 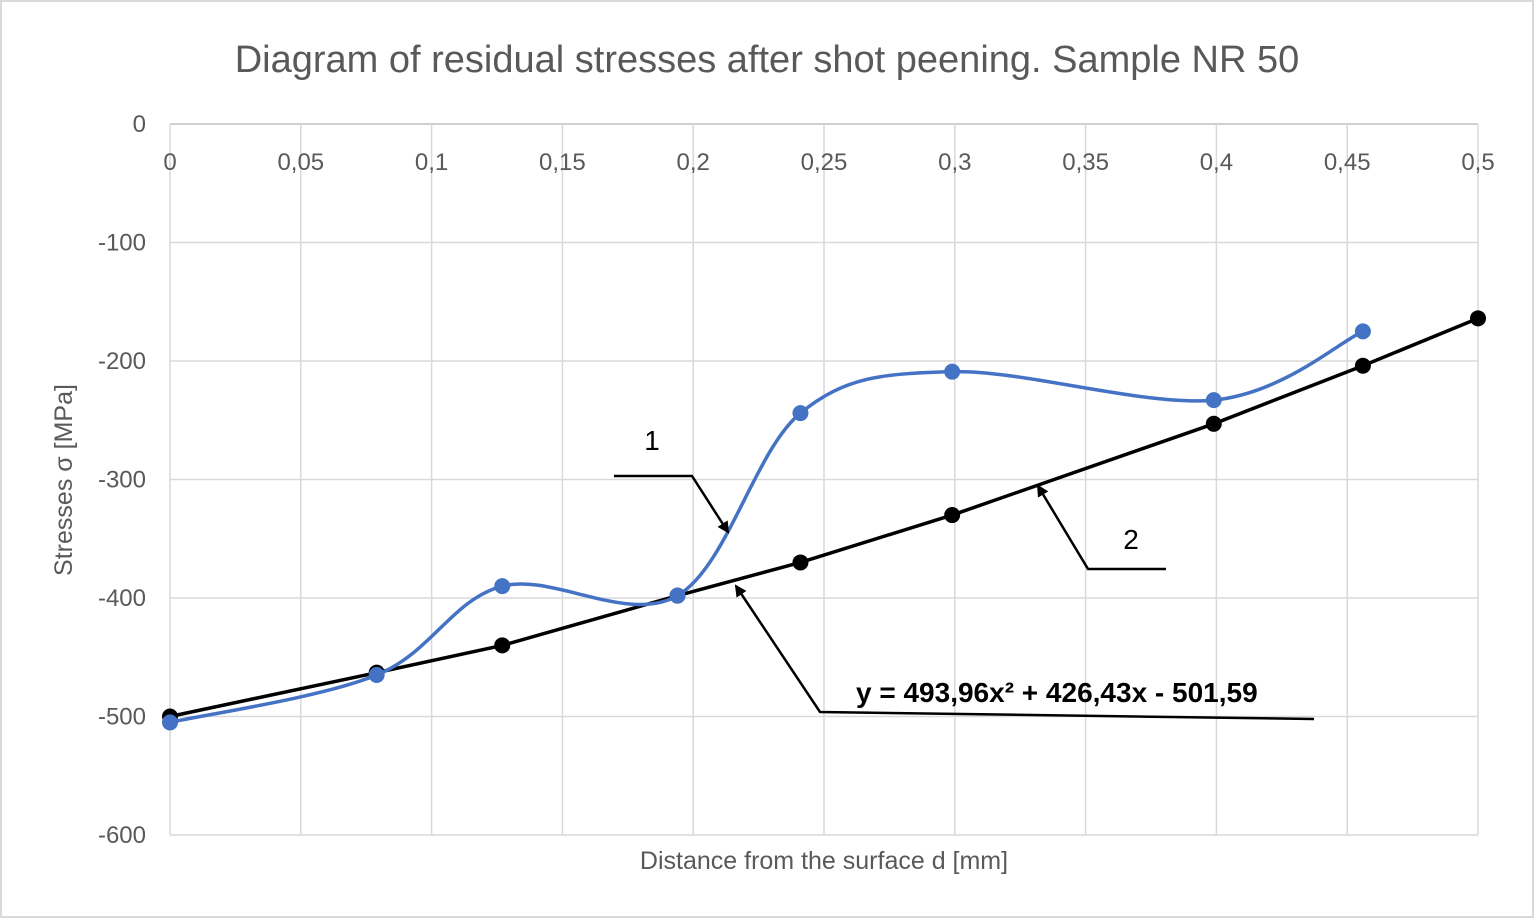 What do you see at coordinates (1477, 162) in the screenshot?
I see `x-tick-label: 0,5` at bounding box center [1477, 162].